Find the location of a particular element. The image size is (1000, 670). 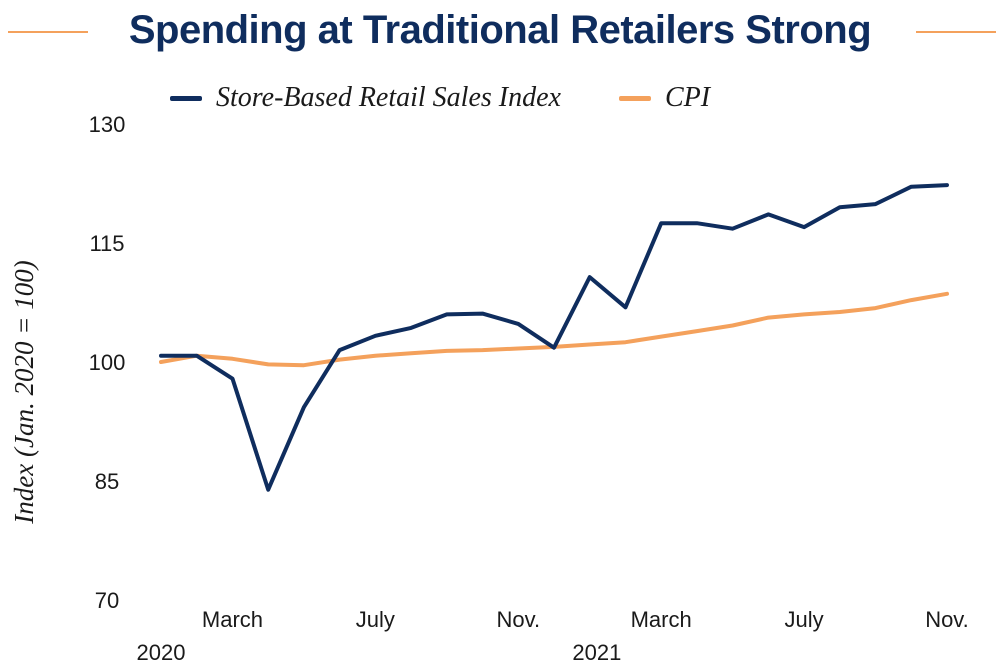

legend: Store-Based Retail Sales Index CPI is located at coordinates (469, 98).